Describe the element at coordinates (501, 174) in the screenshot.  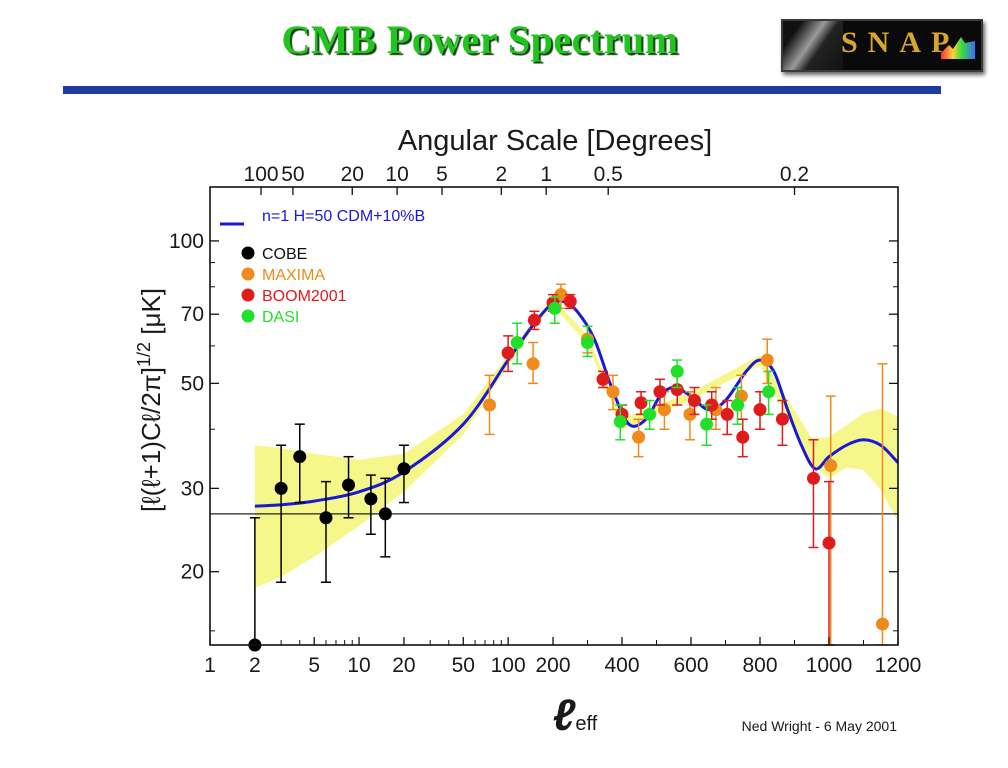
I see `top-tick-label: 2` at that location.